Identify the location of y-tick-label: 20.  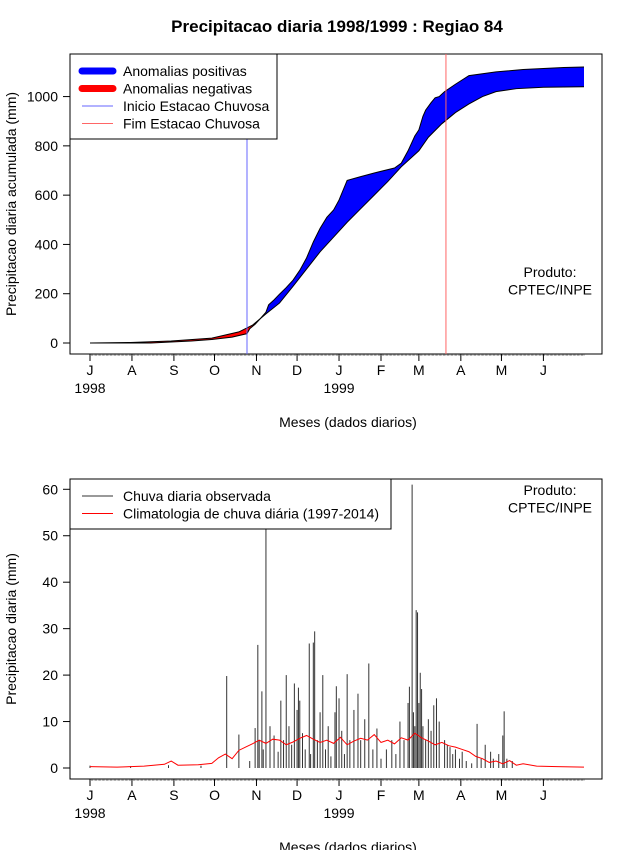
(50, 675).